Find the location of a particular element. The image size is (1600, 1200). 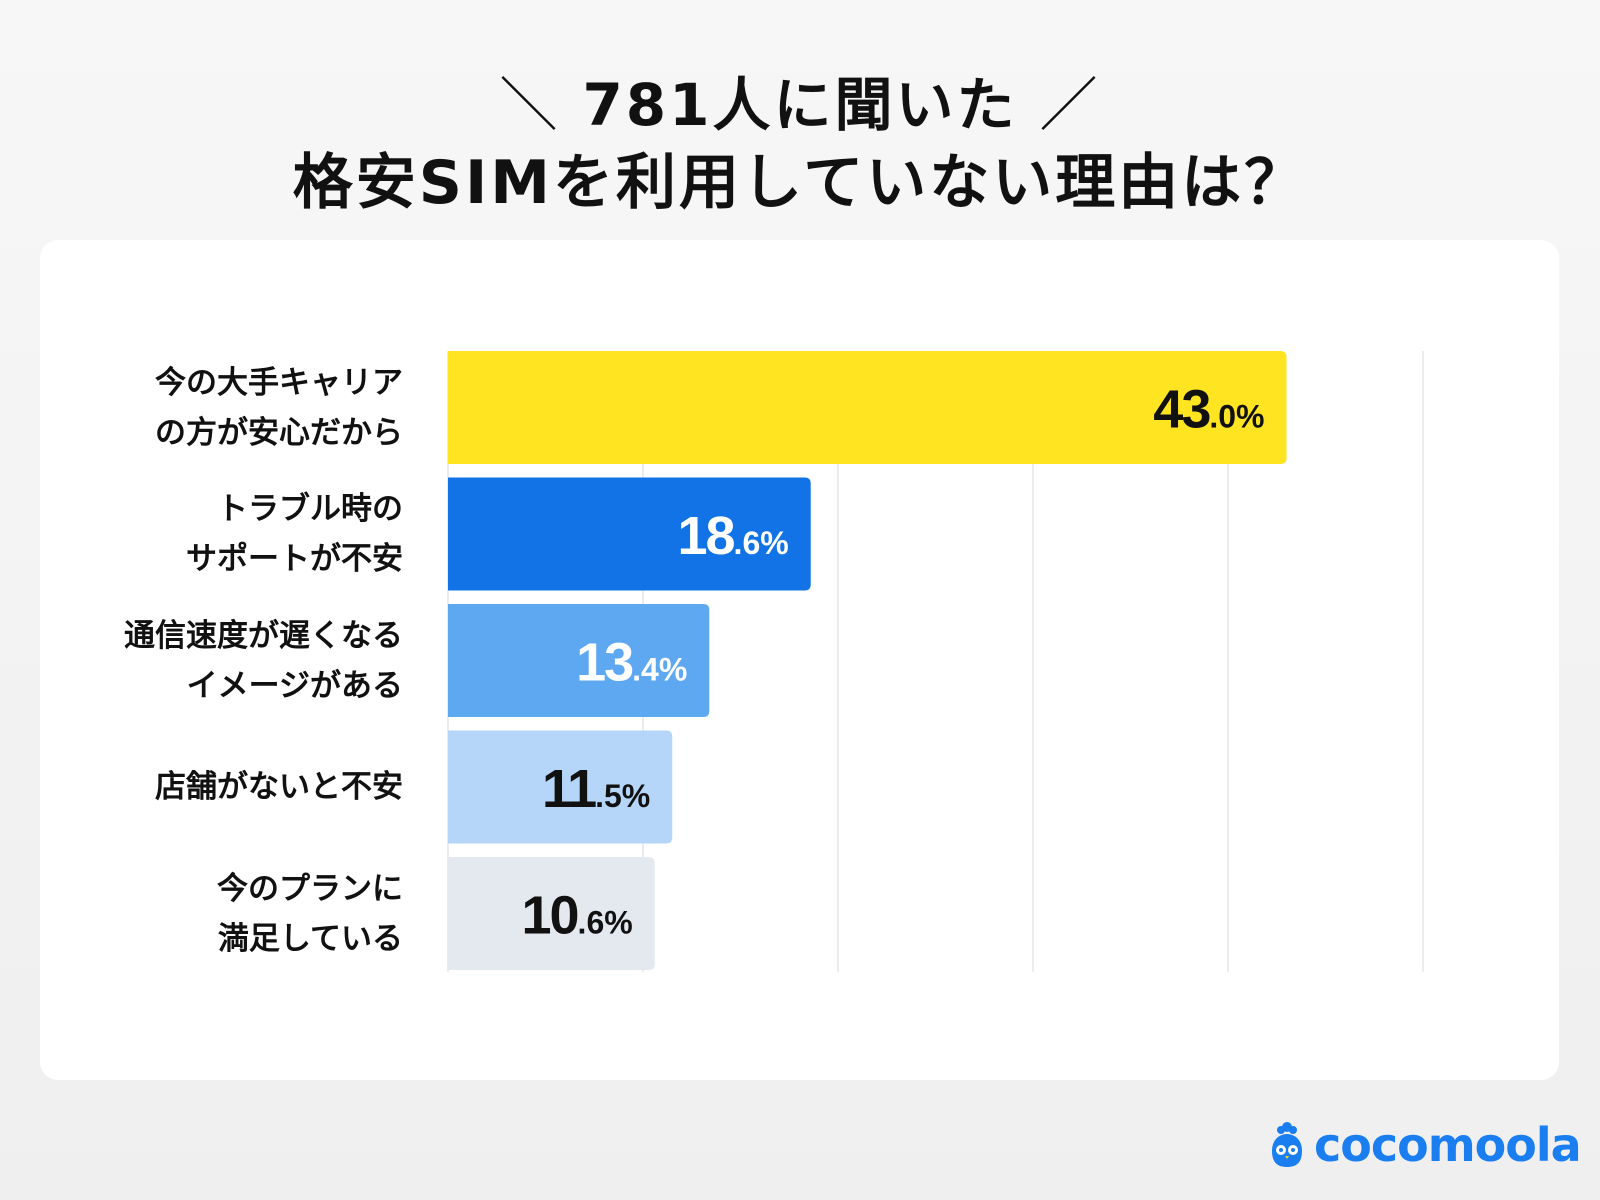

slash-right: ／ is located at coordinates (1070, 105).